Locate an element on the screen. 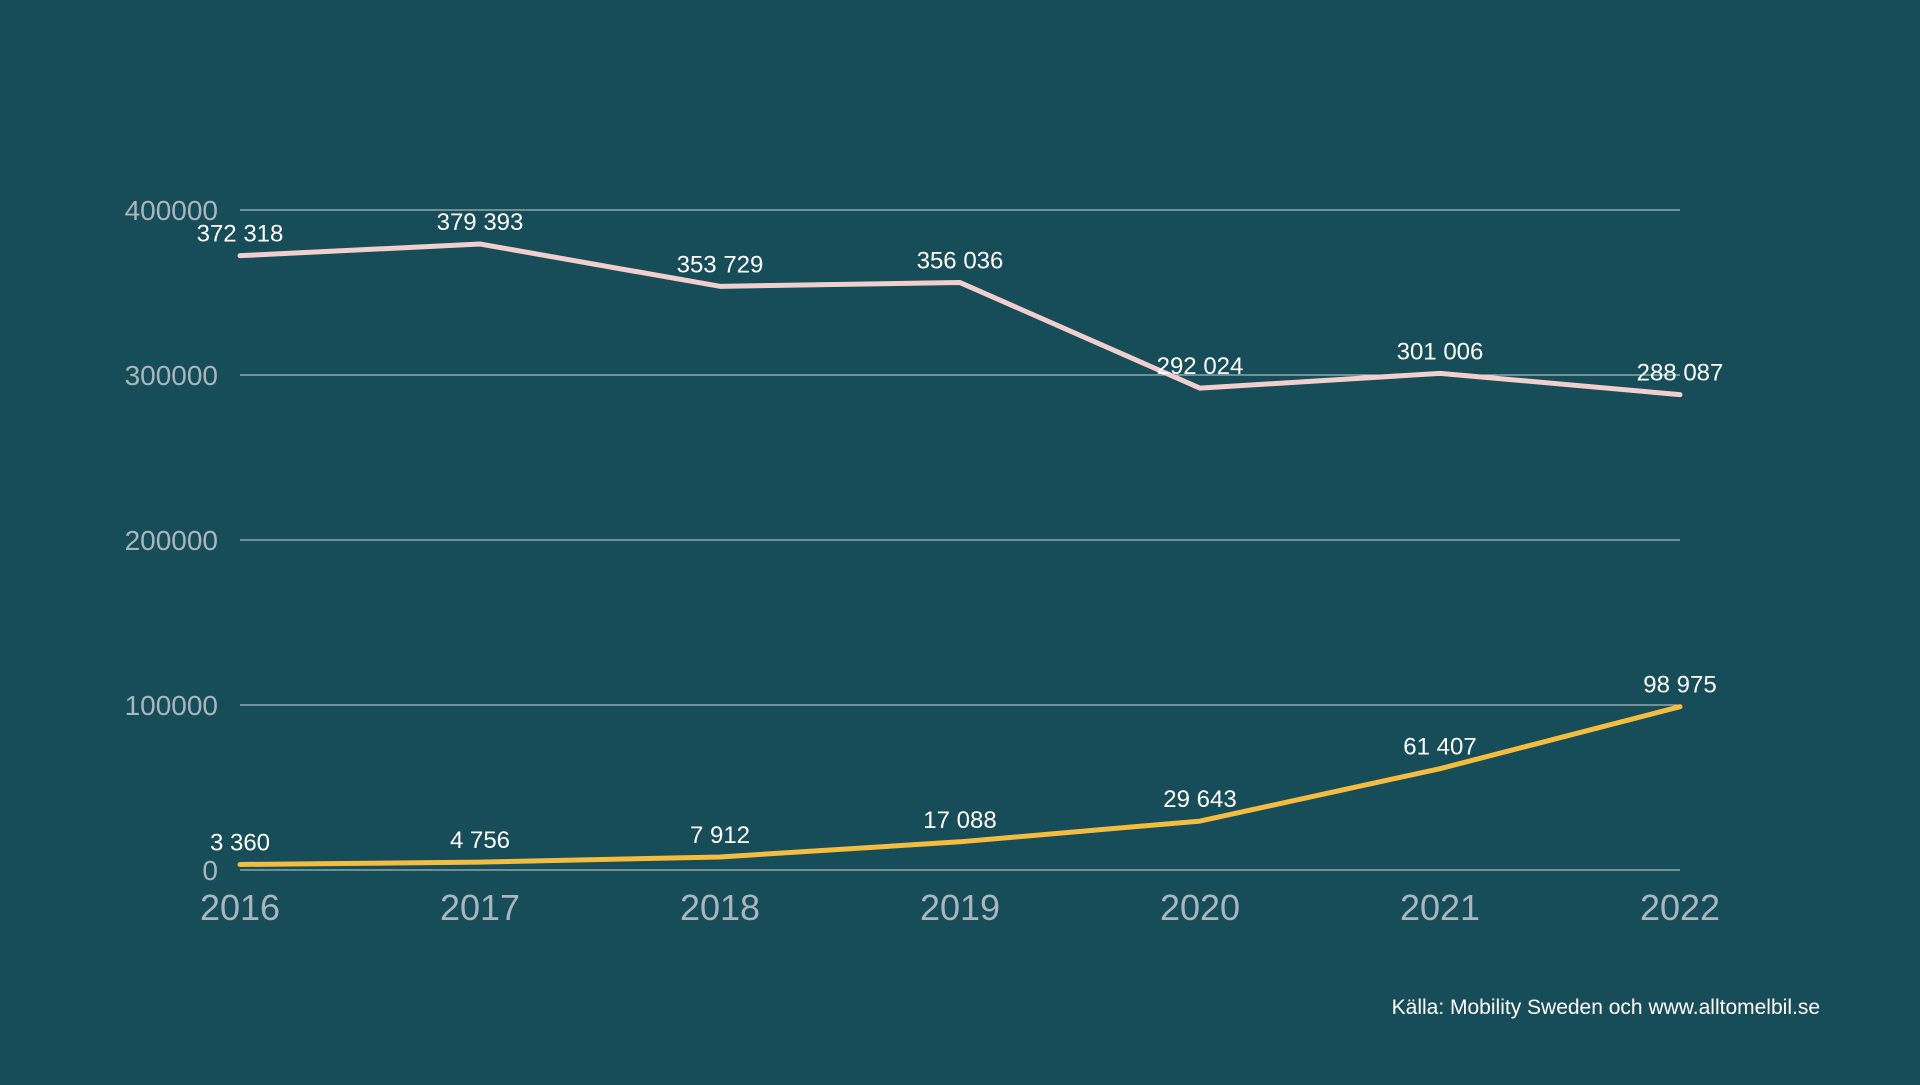  data-label: 301 006 is located at coordinates (1440, 351).